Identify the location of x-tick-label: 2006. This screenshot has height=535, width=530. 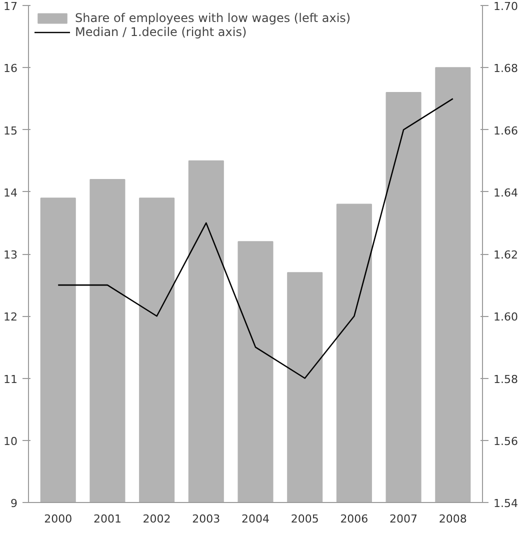
(354, 519).